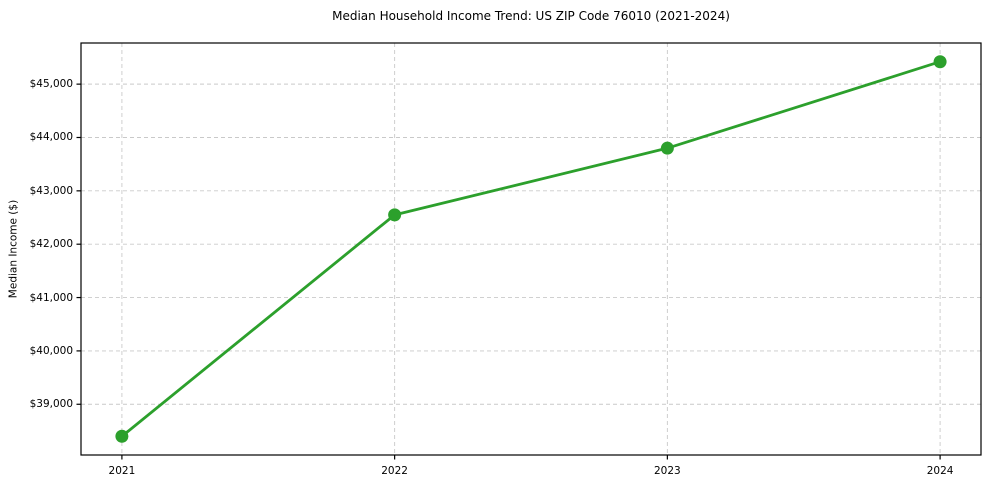 The height and width of the screenshot is (490, 989). Describe the element at coordinates (394, 471) in the screenshot. I see `x-tick-label: 2022` at that location.